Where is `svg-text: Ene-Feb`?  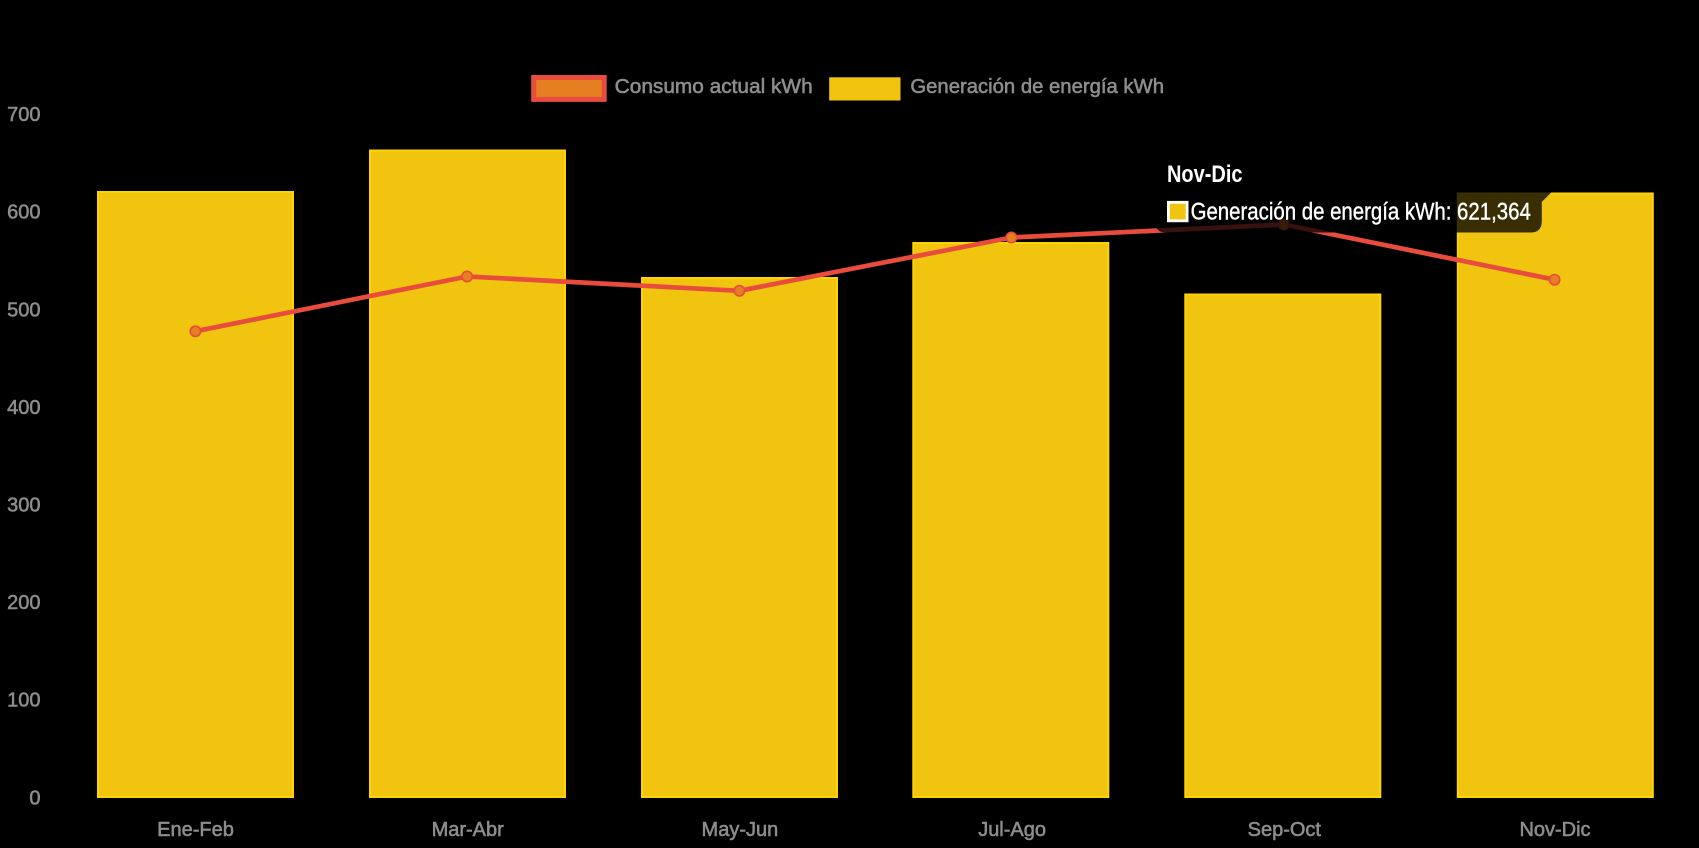 svg-text: Ene-Feb is located at coordinates (195, 830).